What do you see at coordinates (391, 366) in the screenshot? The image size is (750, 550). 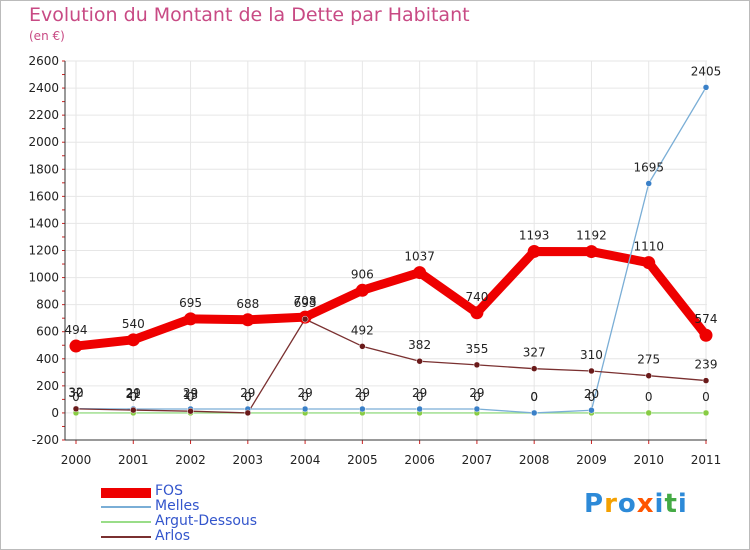 I see `series-line-arlos` at bounding box center [391, 366].